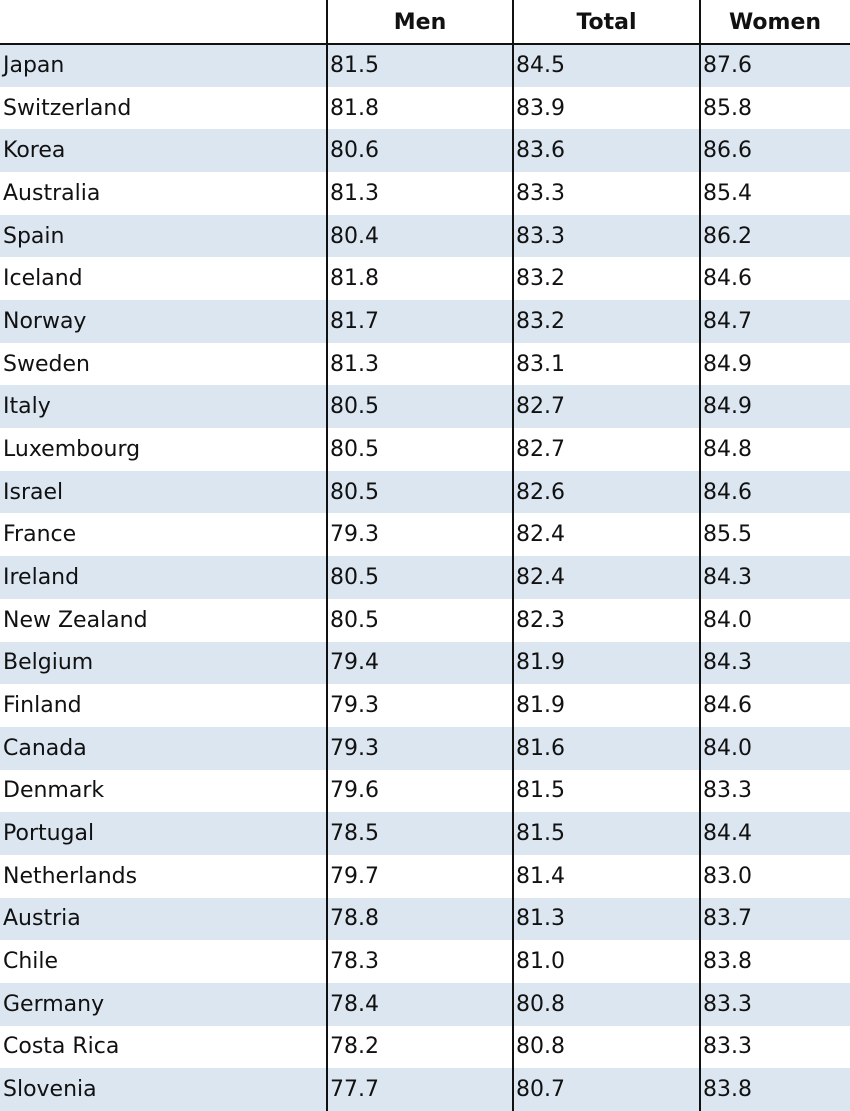 This screenshot has width=850, height=1111. I want to click on value-cell: 78.8, so click(354, 919).